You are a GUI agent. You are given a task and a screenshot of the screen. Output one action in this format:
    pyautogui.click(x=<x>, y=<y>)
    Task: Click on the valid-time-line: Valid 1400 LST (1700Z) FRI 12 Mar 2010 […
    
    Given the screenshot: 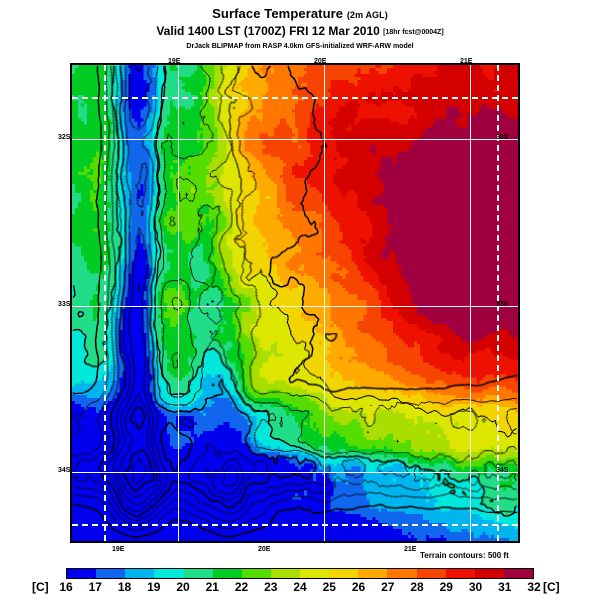 What is the action you would take?
    pyautogui.click(x=300, y=32)
    